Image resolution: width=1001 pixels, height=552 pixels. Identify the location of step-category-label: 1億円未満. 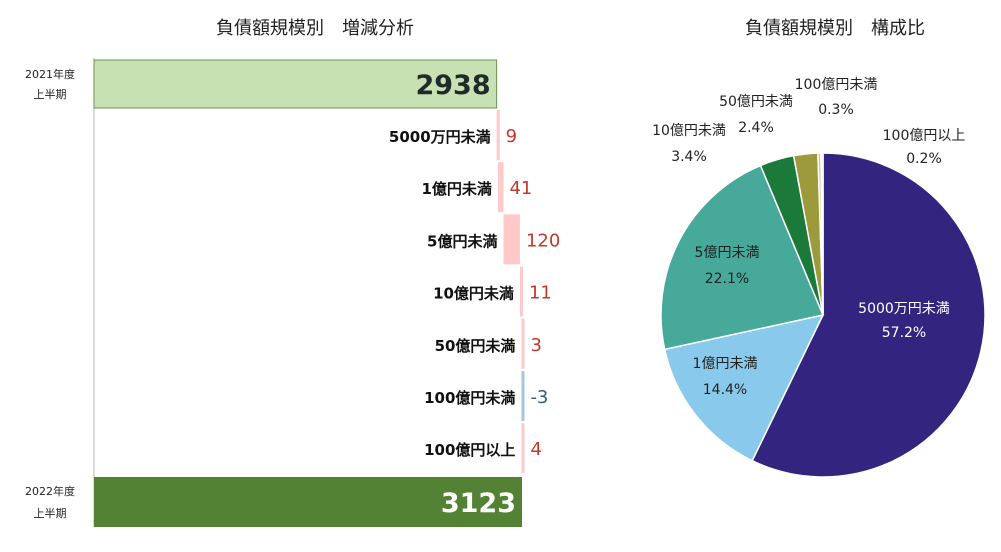
(456, 189).